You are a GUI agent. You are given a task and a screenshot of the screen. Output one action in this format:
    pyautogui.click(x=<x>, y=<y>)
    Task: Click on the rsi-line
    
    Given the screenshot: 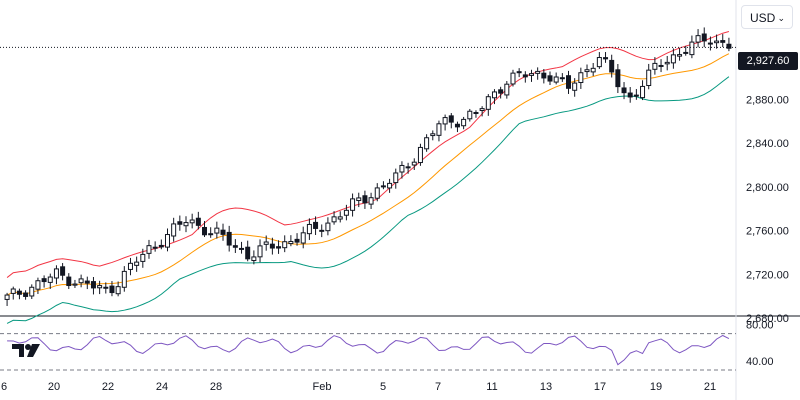 What is the action you would take?
    pyautogui.click(x=368, y=350)
    